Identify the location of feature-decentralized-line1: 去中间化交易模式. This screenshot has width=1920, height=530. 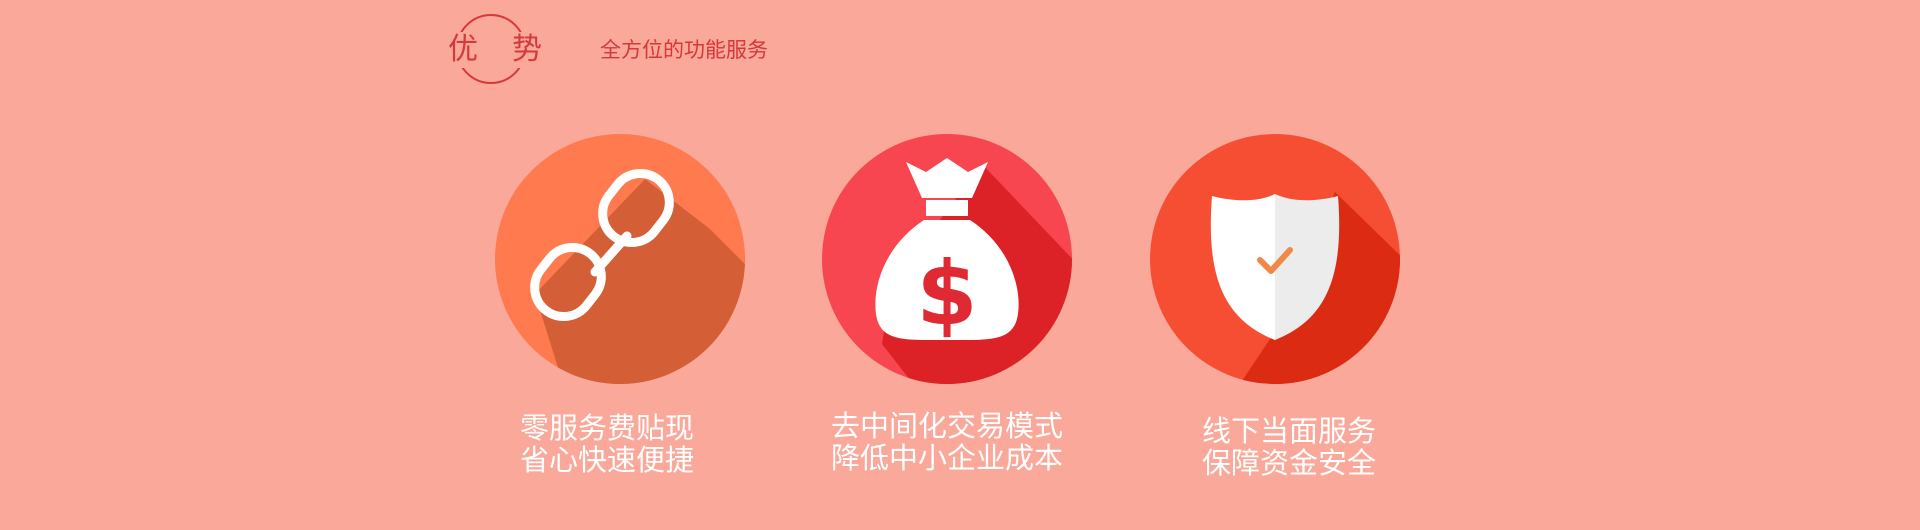
(946, 426).